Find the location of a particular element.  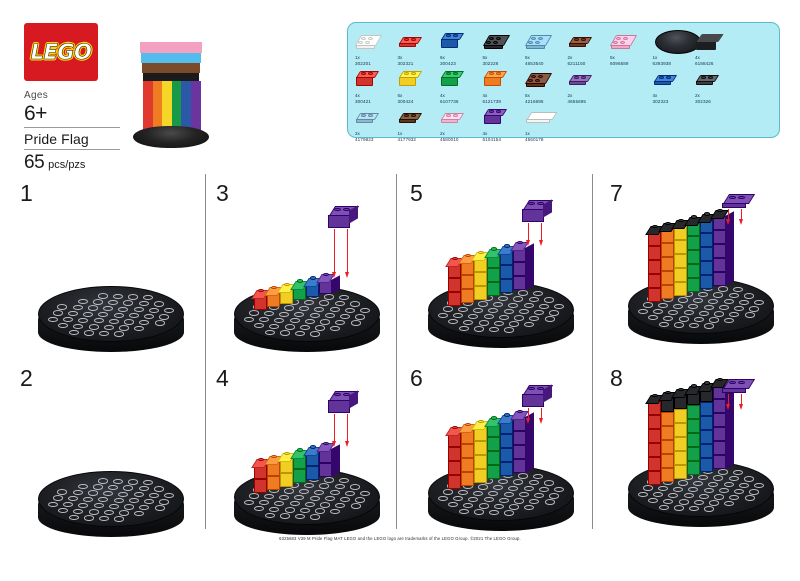

brick-yellow is located at coordinates (480, 475).